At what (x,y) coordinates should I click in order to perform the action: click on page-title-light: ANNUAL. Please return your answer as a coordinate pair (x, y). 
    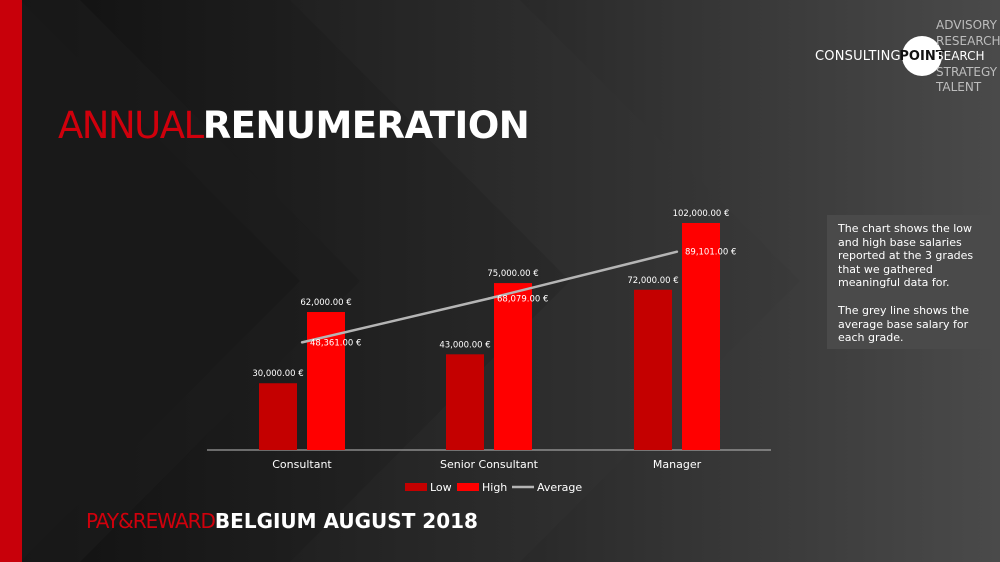
    Looking at the image, I should click on (131, 125).